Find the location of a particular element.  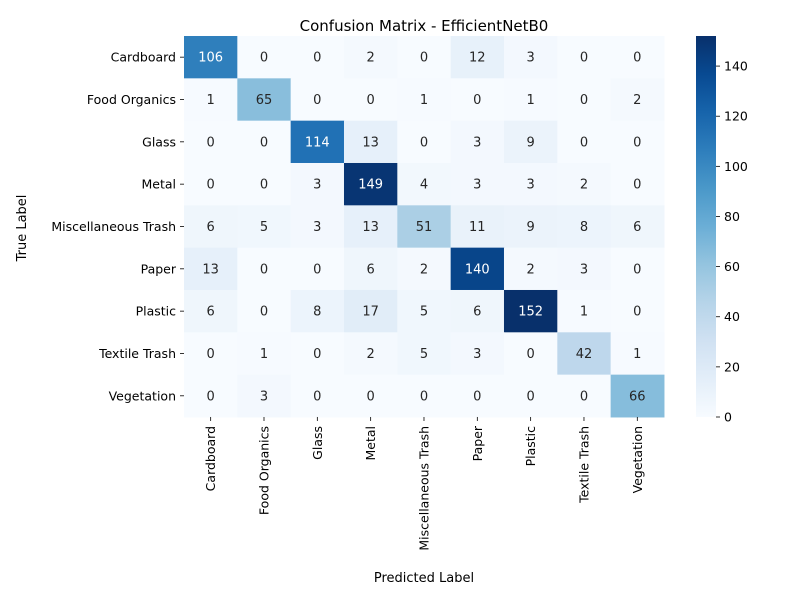

cell-value-label: 66 is located at coordinates (637, 396).